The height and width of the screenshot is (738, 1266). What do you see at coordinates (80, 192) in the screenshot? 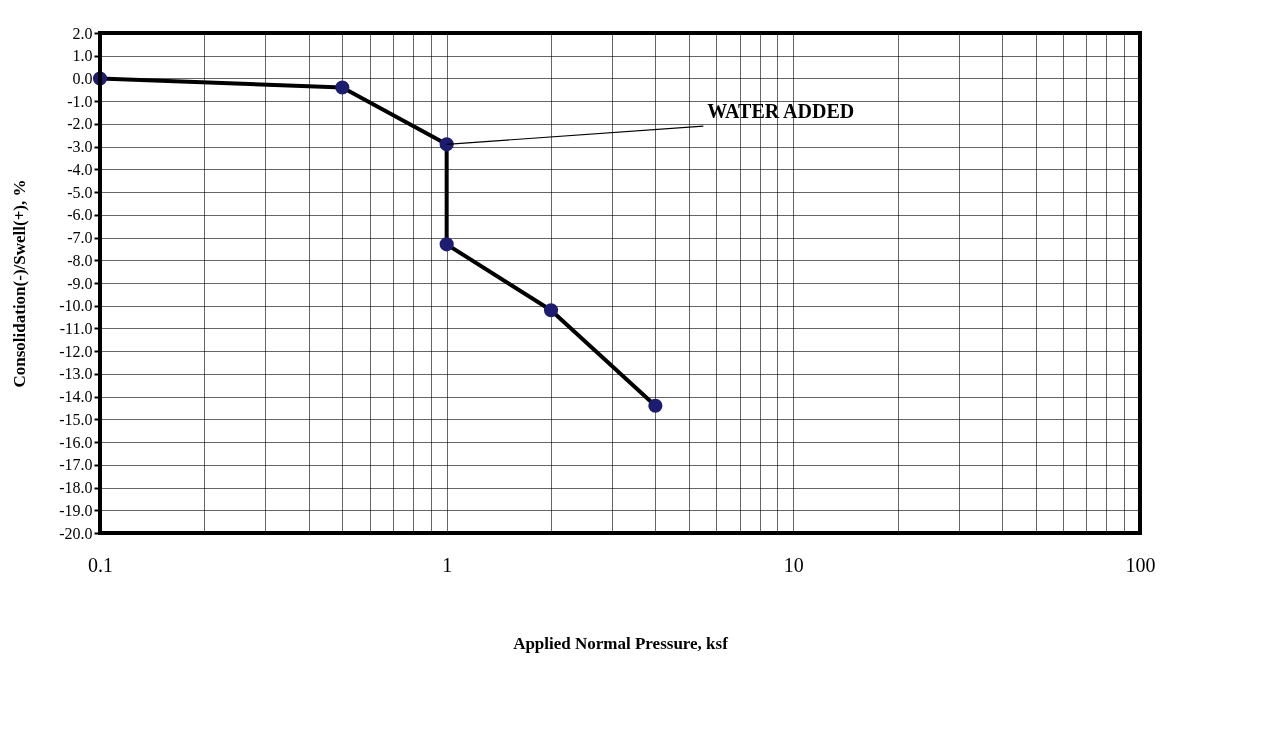
I see `y-tick-label: -5.0` at bounding box center [80, 192].